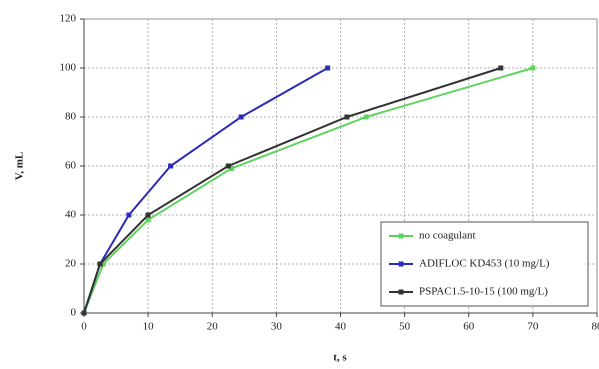 The height and width of the screenshot is (369, 599). What do you see at coordinates (469, 327) in the screenshot?
I see `x-tick-label: 60` at bounding box center [469, 327].